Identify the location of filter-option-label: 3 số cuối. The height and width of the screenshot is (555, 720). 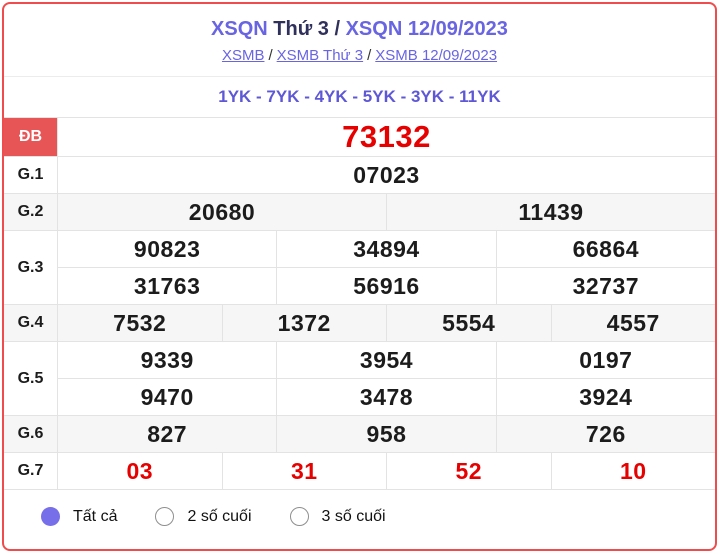
(353, 516).